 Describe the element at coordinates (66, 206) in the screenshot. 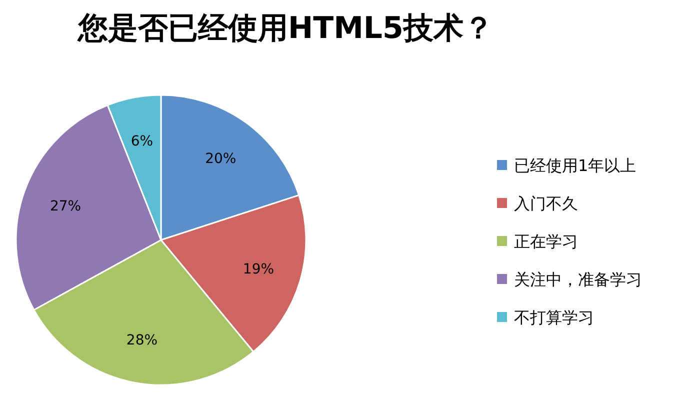

I see `data-label: 27%` at that location.